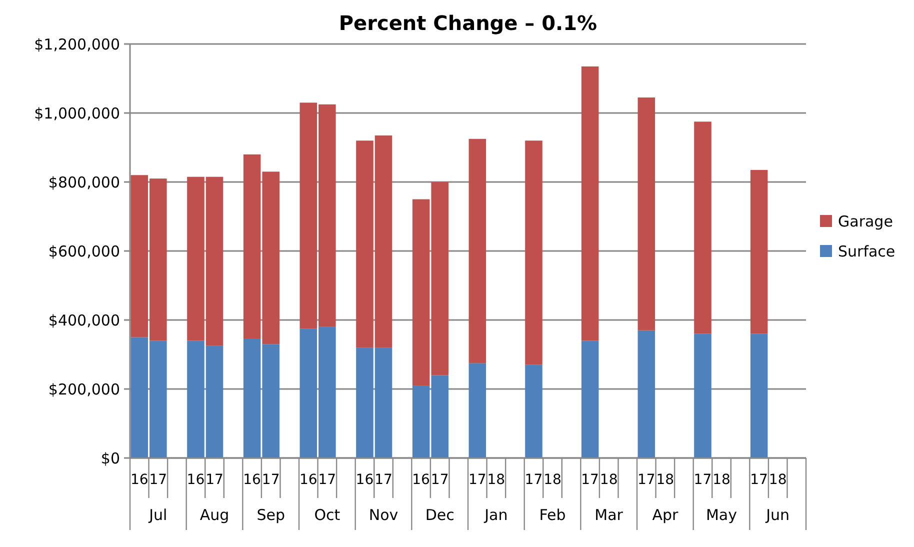 This screenshot has width=914, height=547. What do you see at coordinates (609, 515) in the screenshot?
I see `text: Mar` at bounding box center [609, 515].